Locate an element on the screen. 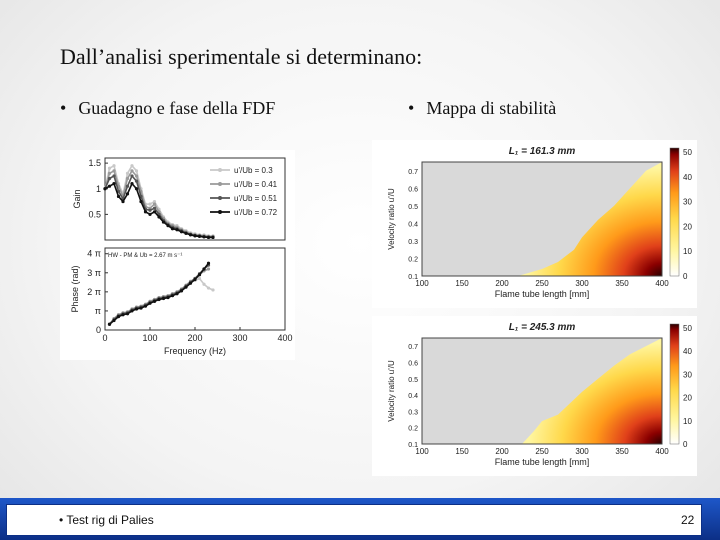 The image size is (720, 540). legend-label: u'/Ub = 0.72 is located at coordinates (256, 212).